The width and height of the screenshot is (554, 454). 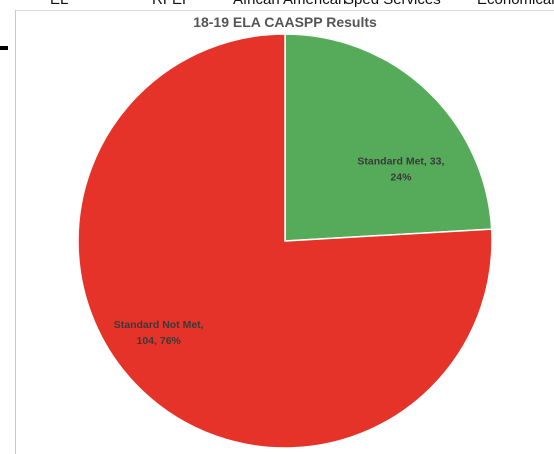 What do you see at coordinates (515, 4) in the screenshot?
I see `header-item-economically: Economically` at bounding box center [515, 4].